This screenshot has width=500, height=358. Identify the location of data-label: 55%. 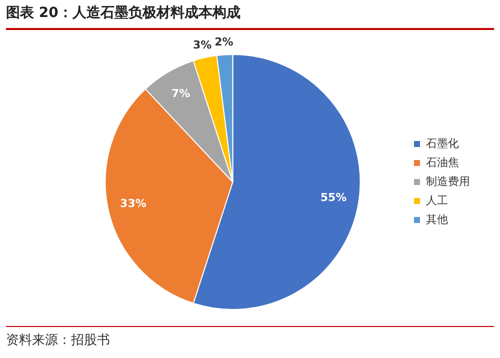
(333, 197).